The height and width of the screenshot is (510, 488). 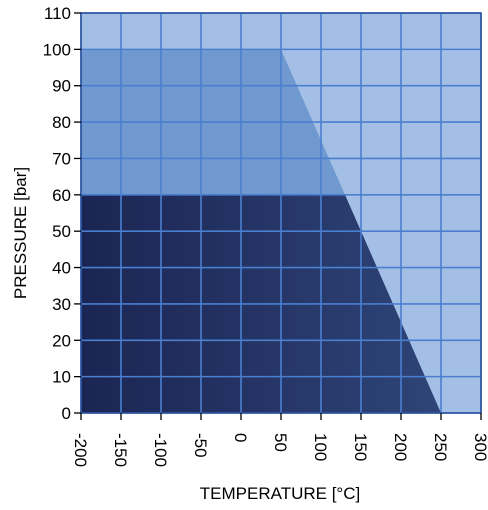 What do you see at coordinates (57, 13) in the screenshot?
I see `y-tick-label: 110` at bounding box center [57, 13].